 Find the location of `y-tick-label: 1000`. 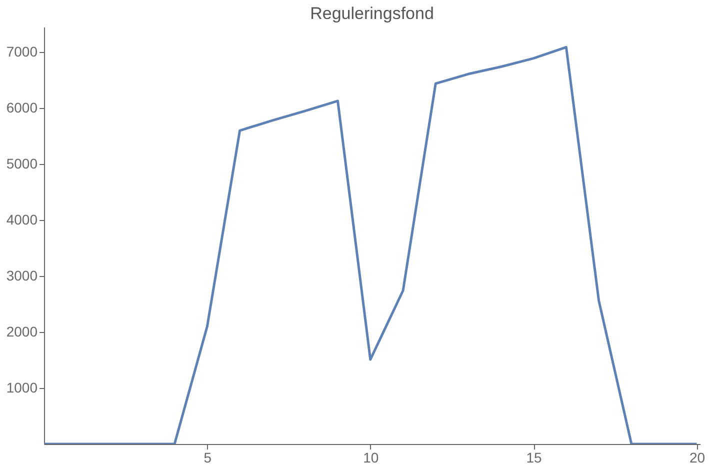

y-tick-label: 1000 is located at coordinates (22, 388).